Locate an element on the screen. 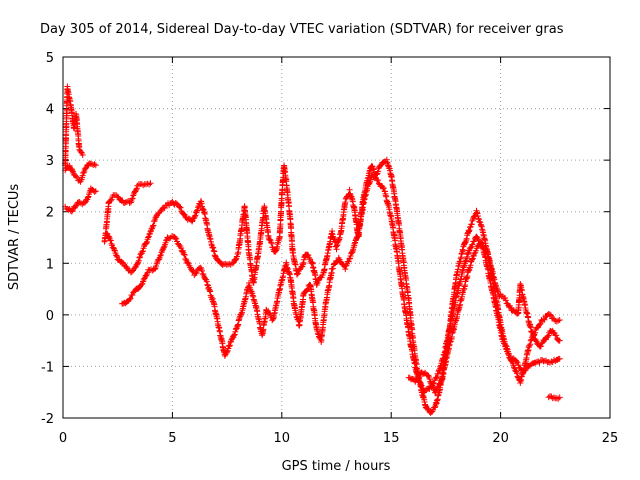 The width and height of the screenshot is (640, 480). x-tick-label: 5 is located at coordinates (172, 438).